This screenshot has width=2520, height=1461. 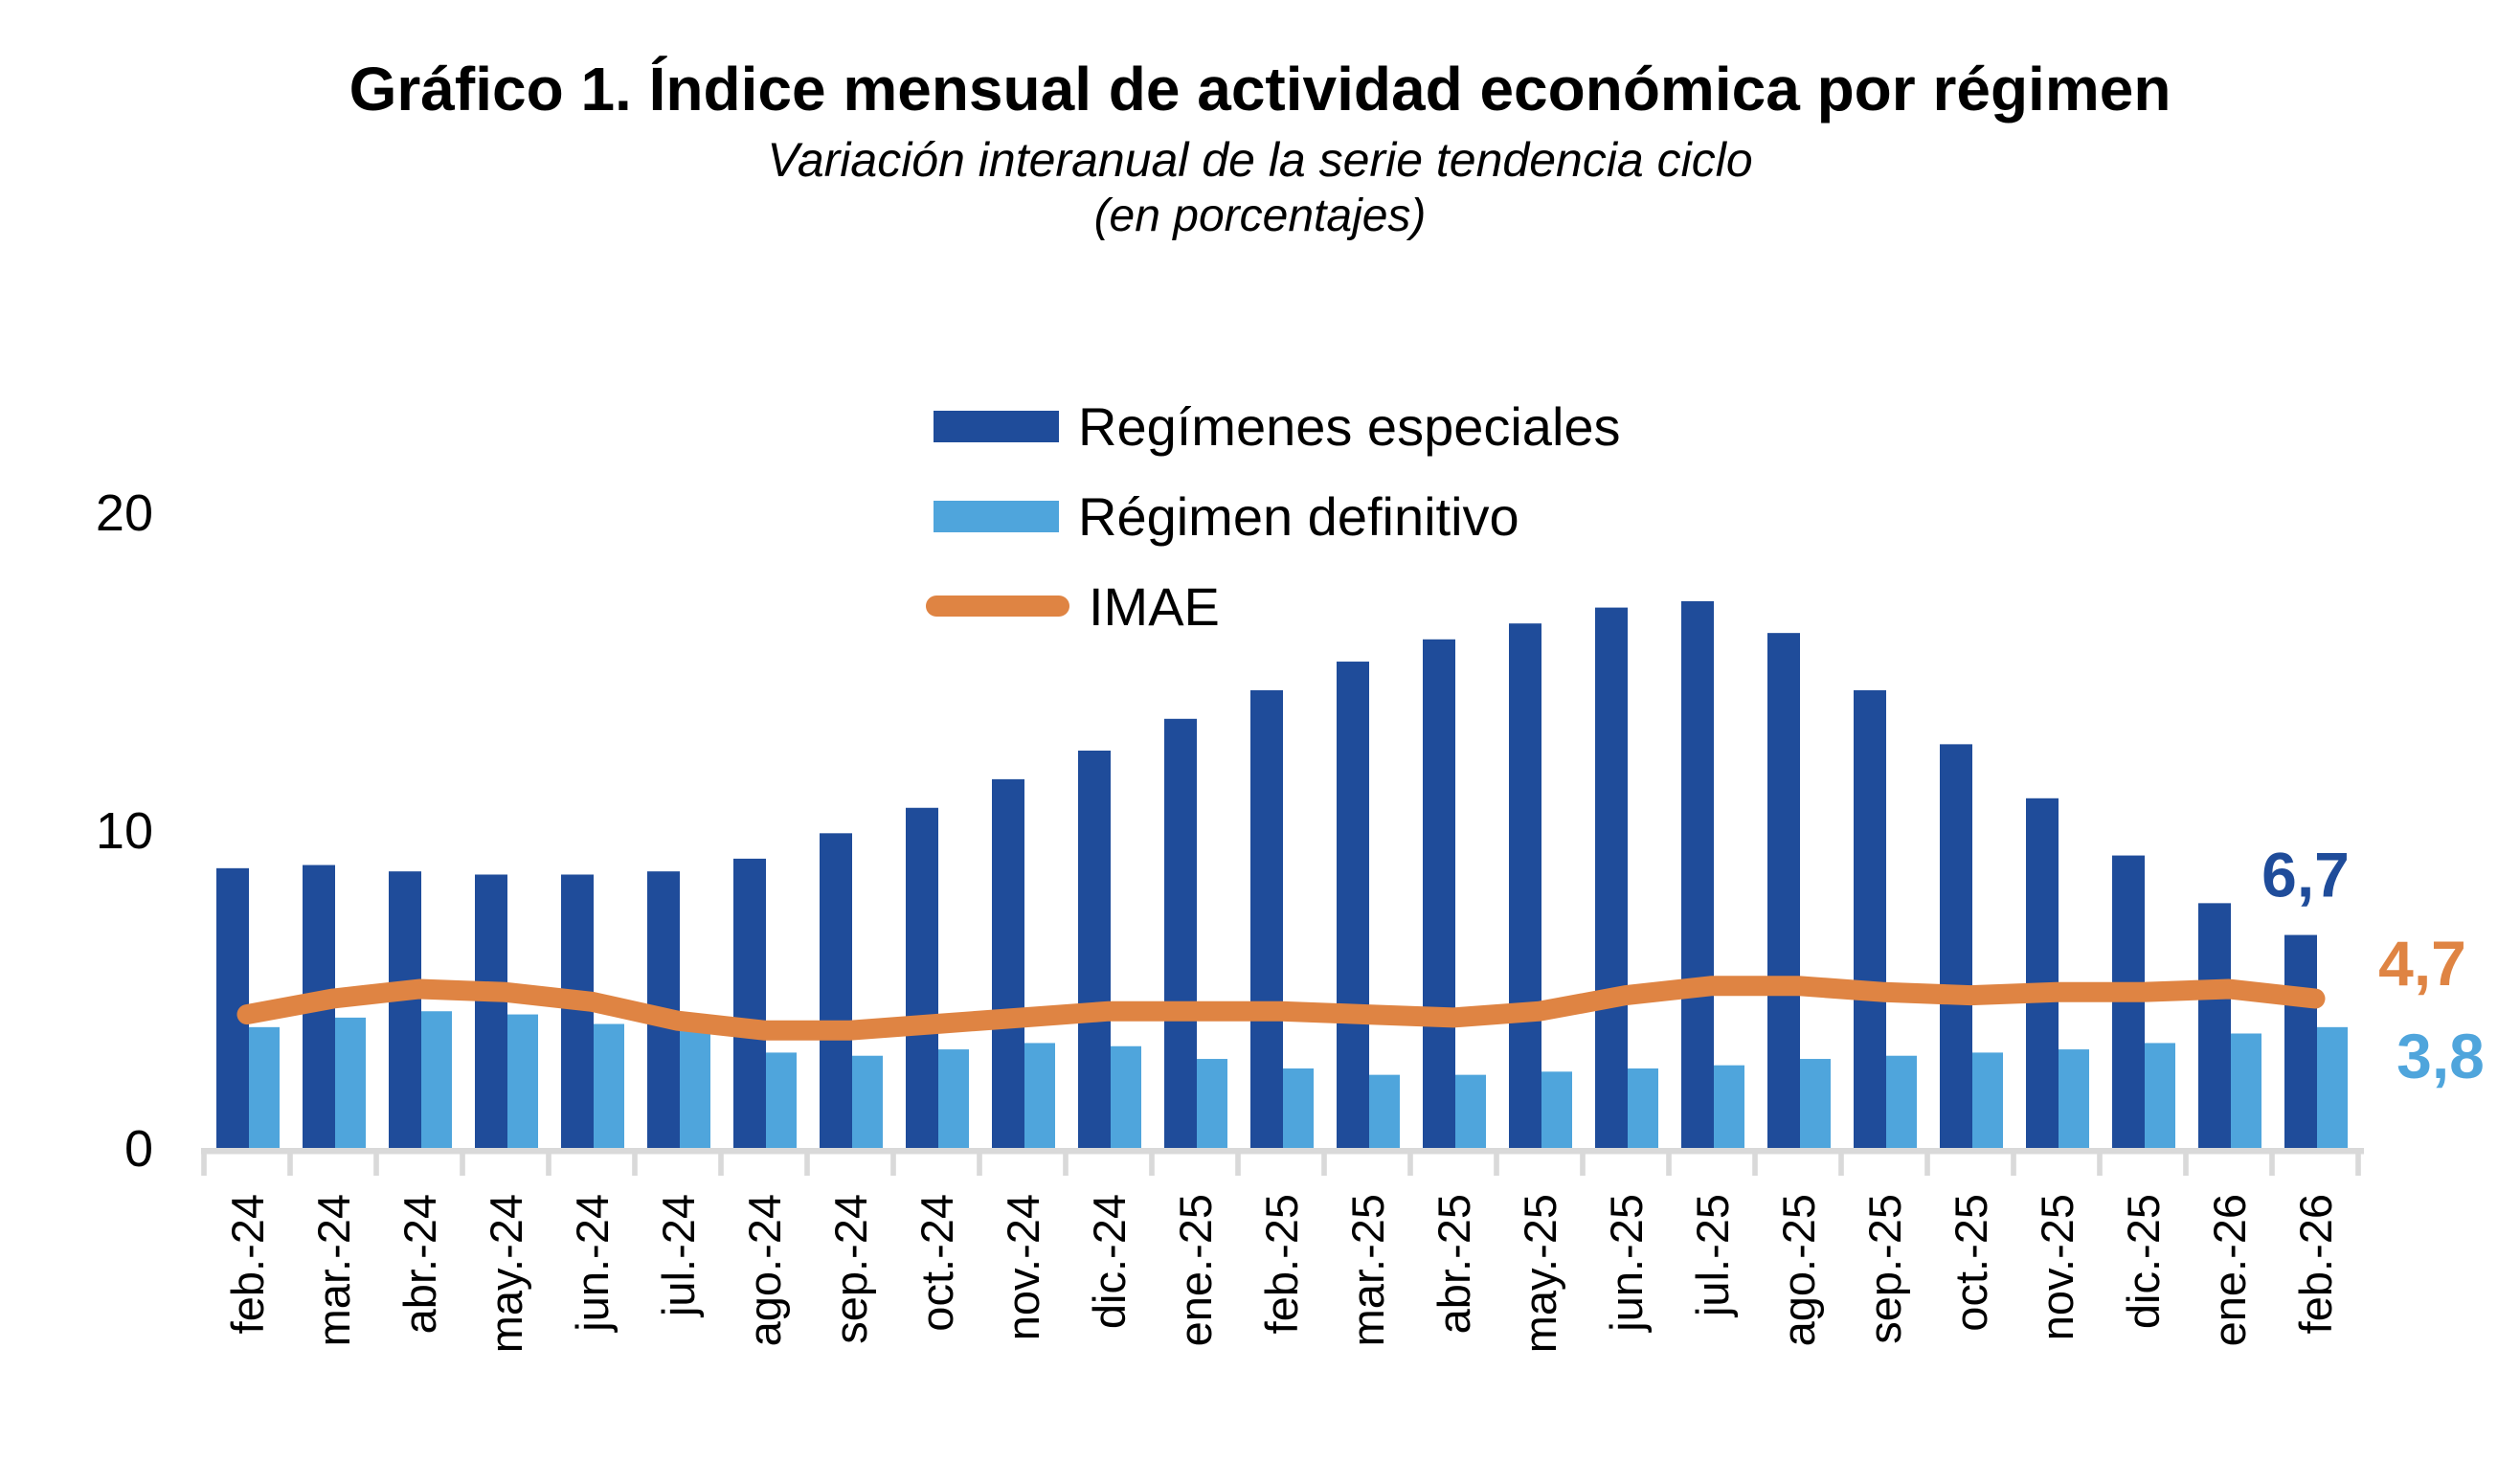 I want to click on bar-regimenes-especiales-dic.-24, so click(x=1095, y=950).